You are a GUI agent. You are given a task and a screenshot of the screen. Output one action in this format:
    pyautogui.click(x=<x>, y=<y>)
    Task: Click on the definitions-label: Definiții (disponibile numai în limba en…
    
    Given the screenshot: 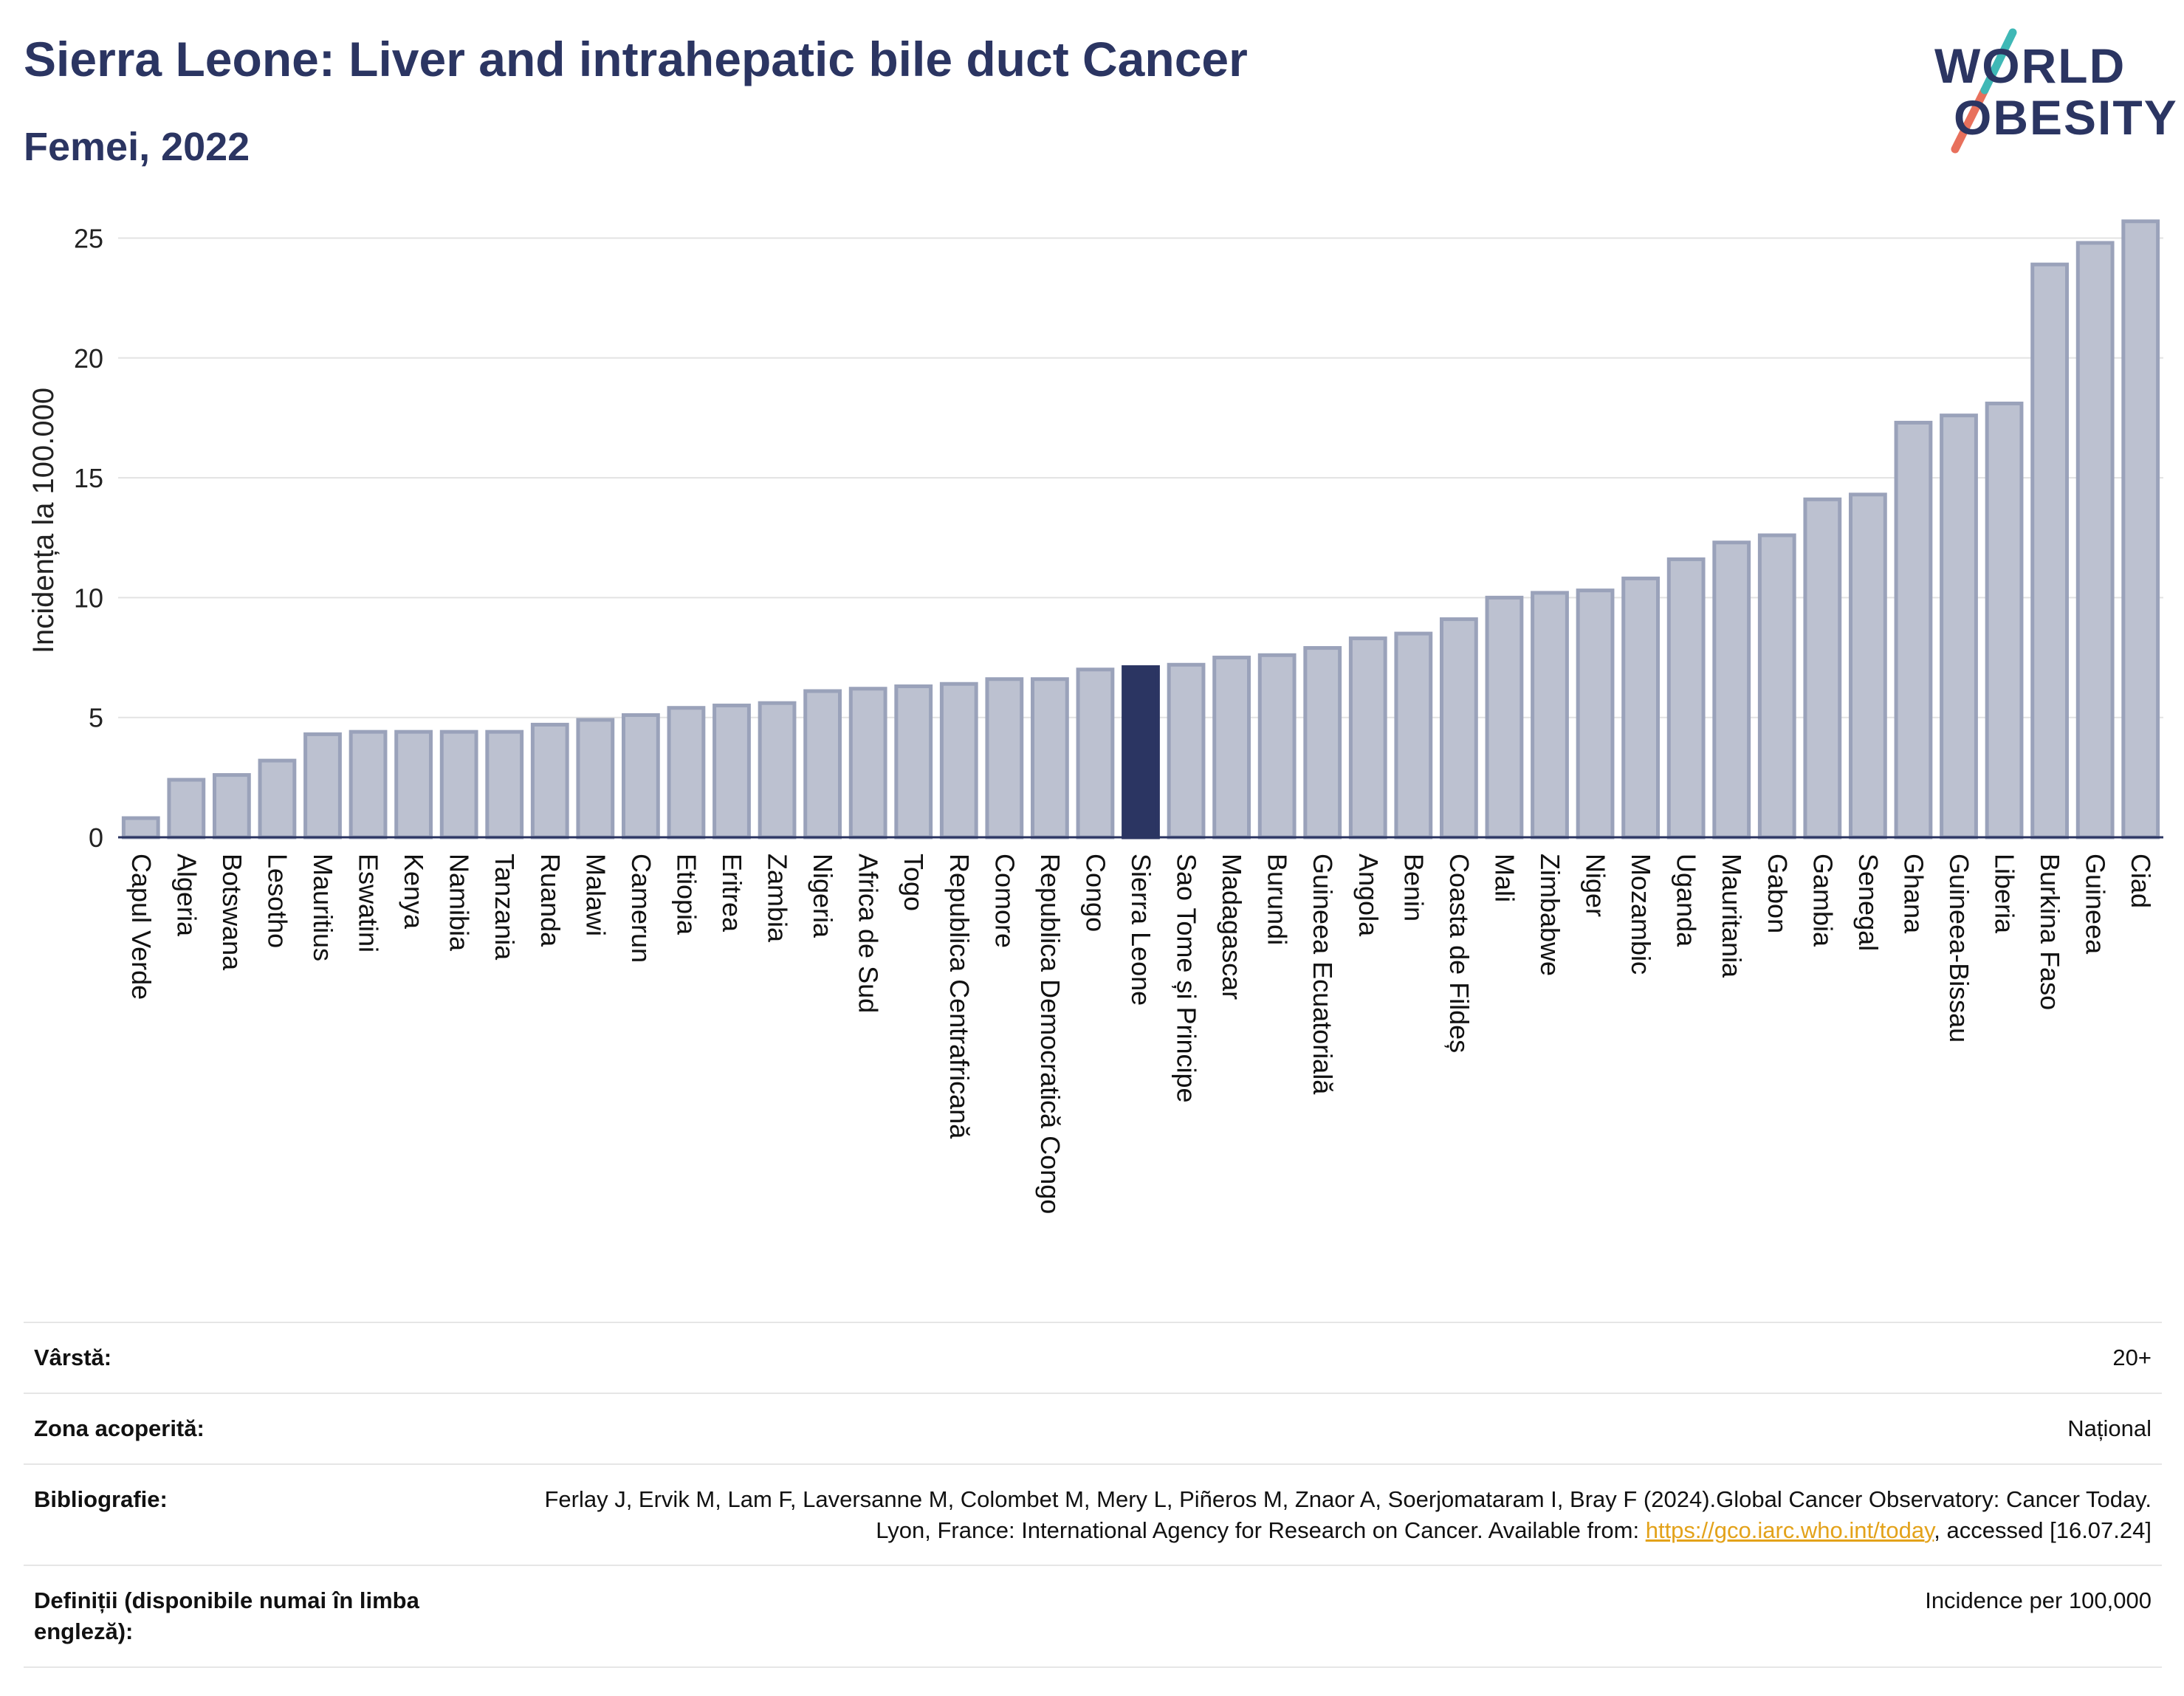 What is the action you would take?
    pyautogui.click(x=227, y=1616)
    